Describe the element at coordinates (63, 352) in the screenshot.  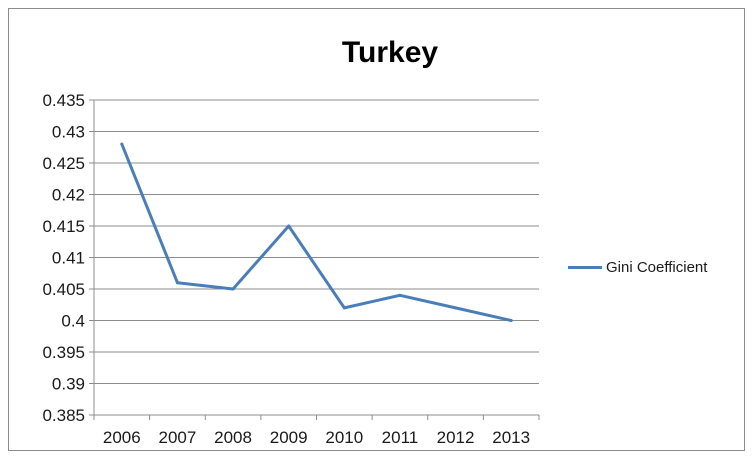
I see `y-tick-label: 0.395` at that location.